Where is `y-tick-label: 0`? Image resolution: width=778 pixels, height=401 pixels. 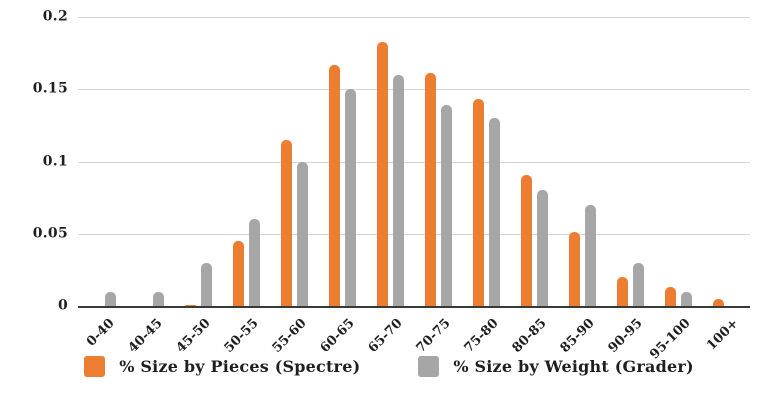 y-tick-label: 0 is located at coordinates (62, 305).